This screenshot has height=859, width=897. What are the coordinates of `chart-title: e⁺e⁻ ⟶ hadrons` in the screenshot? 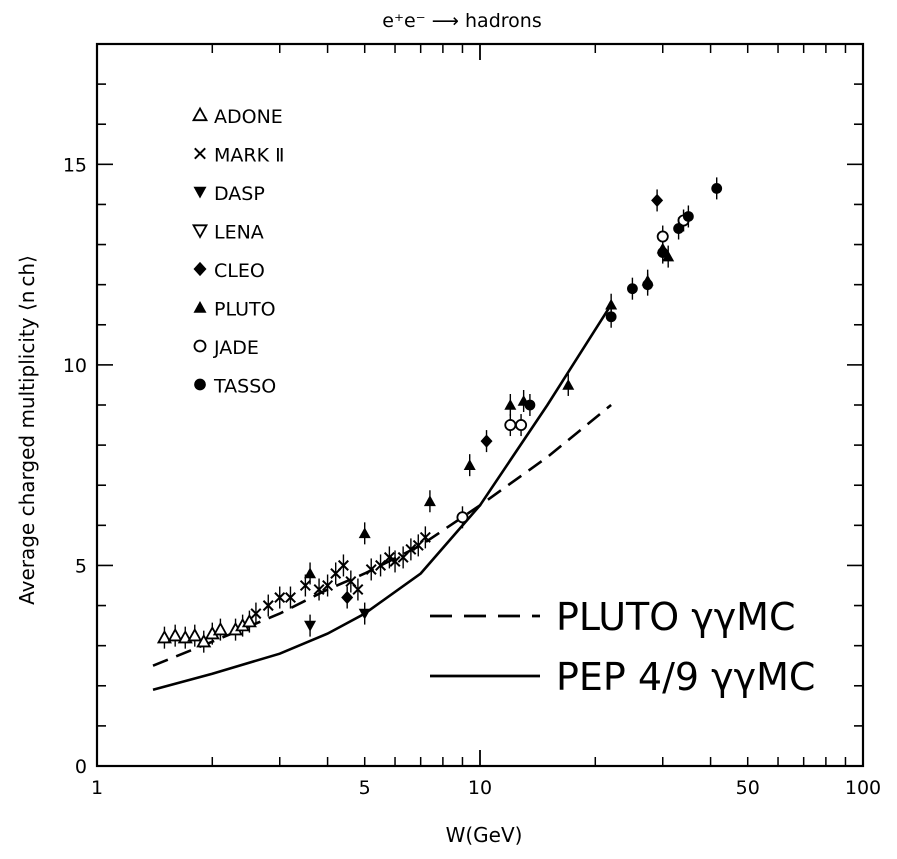 It's located at (461, 21).